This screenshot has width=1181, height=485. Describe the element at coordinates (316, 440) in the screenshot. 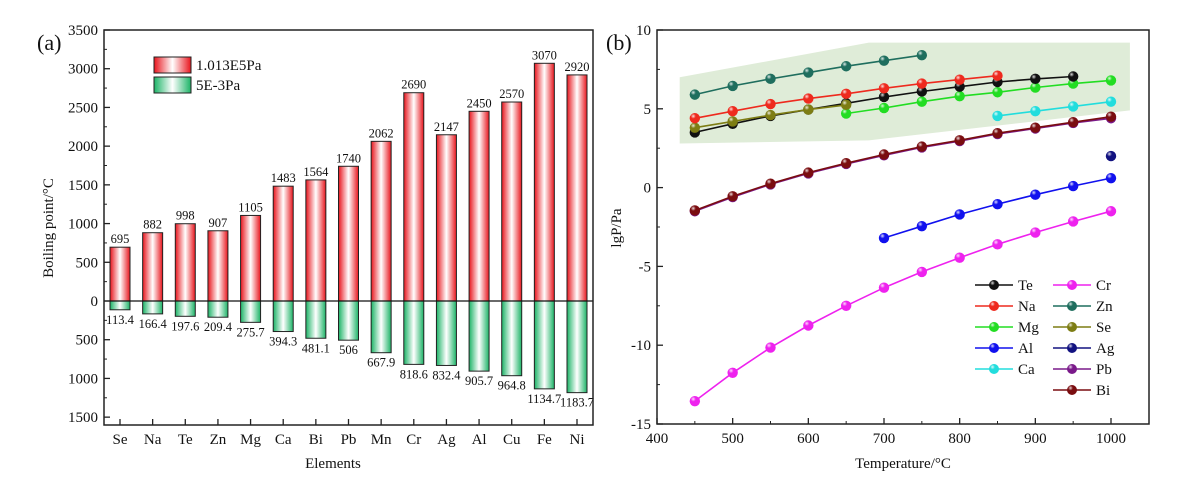

I see `x-tick-label-bi: Bi` at that location.